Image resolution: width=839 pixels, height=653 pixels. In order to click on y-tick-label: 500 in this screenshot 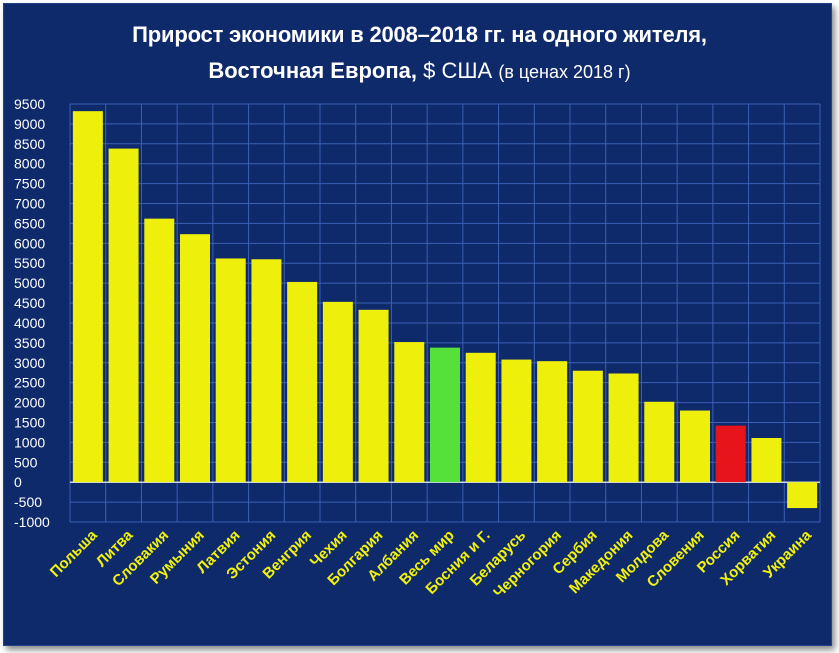, I will do `click(26, 462)`.